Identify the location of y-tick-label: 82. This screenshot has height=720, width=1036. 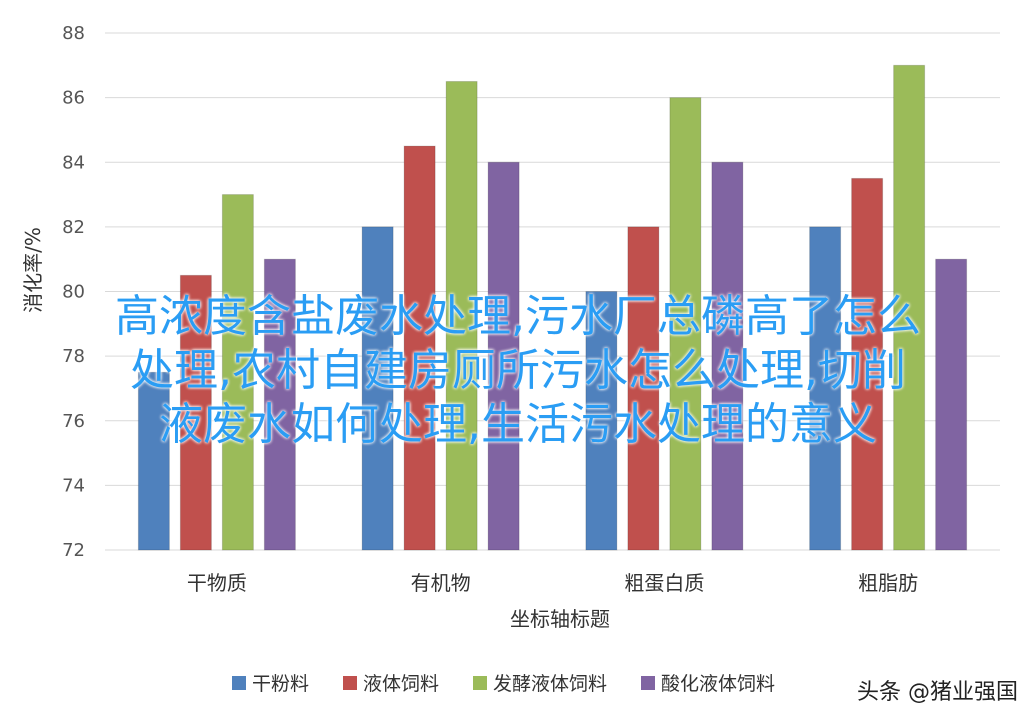
(73, 227).